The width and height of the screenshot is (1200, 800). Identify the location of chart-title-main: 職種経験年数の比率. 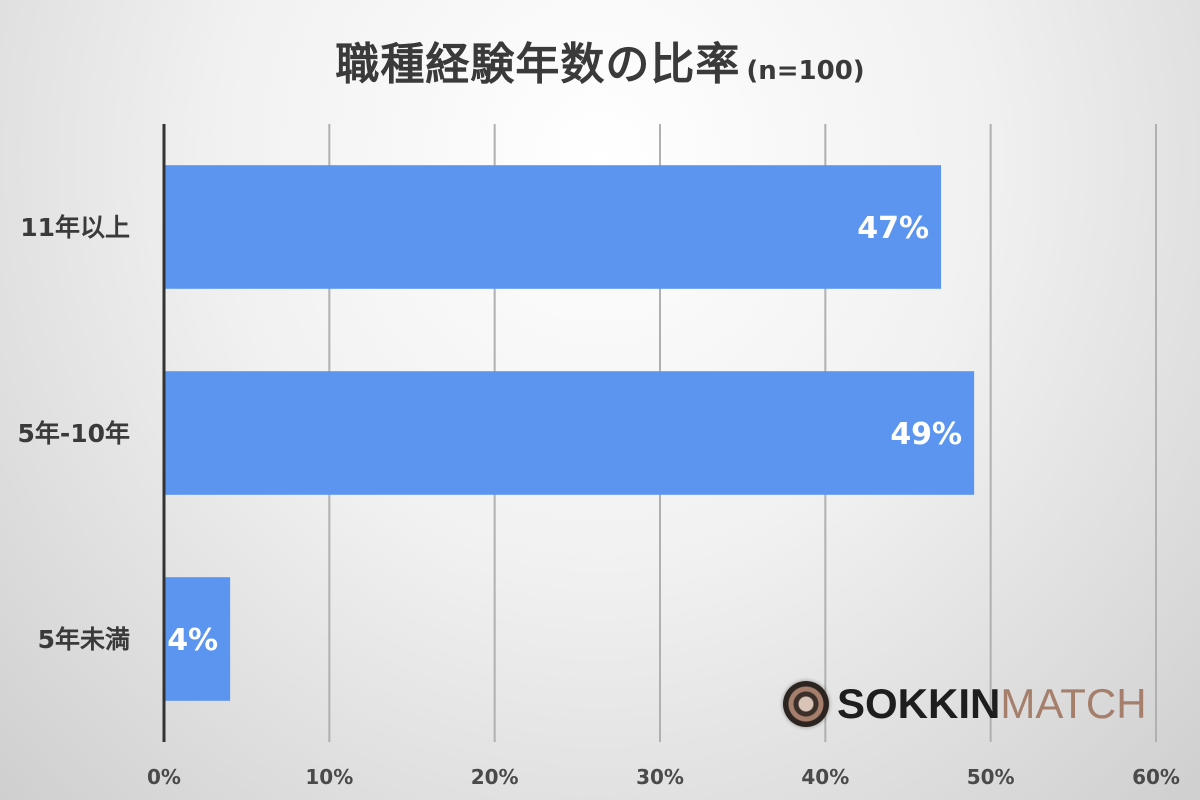
(538, 64).